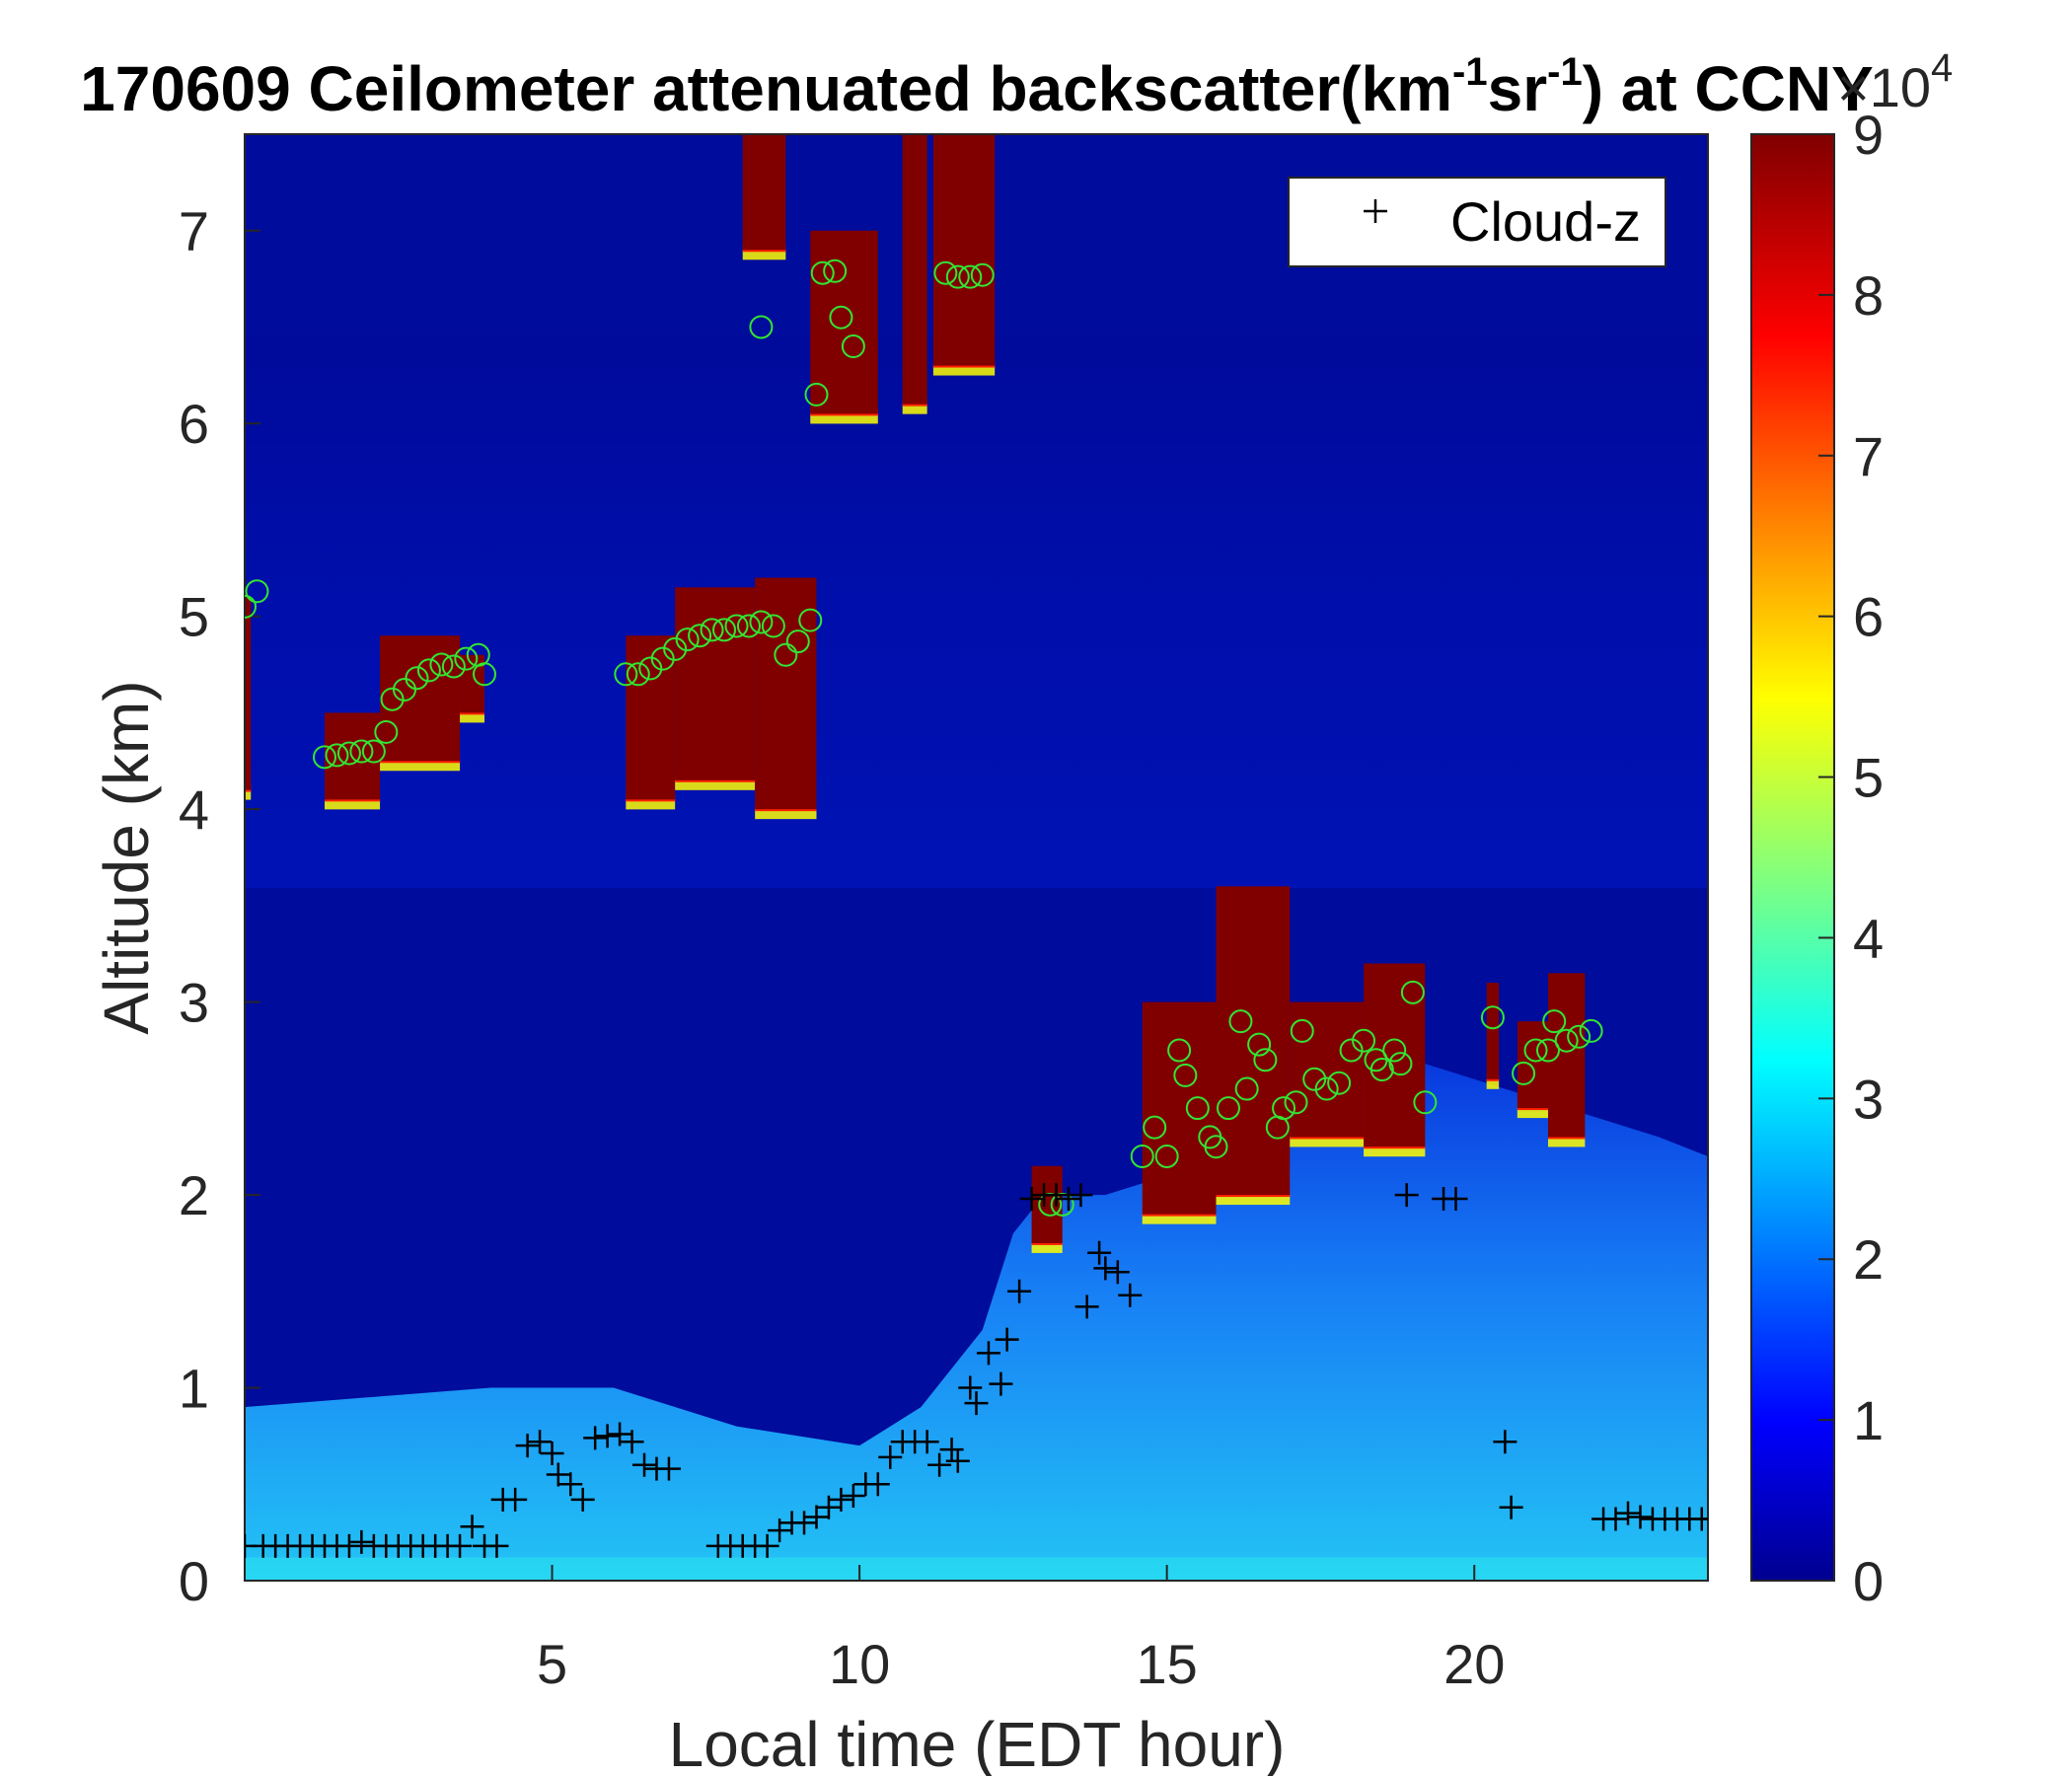 The height and width of the screenshot is (1776, 2072). I want to click on legend: Cloud-z, so click(1477, 222).